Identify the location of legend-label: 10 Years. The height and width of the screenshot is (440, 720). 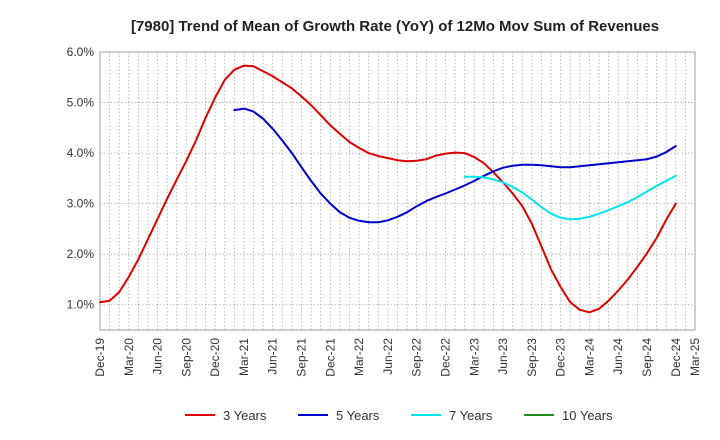
(587, 415).